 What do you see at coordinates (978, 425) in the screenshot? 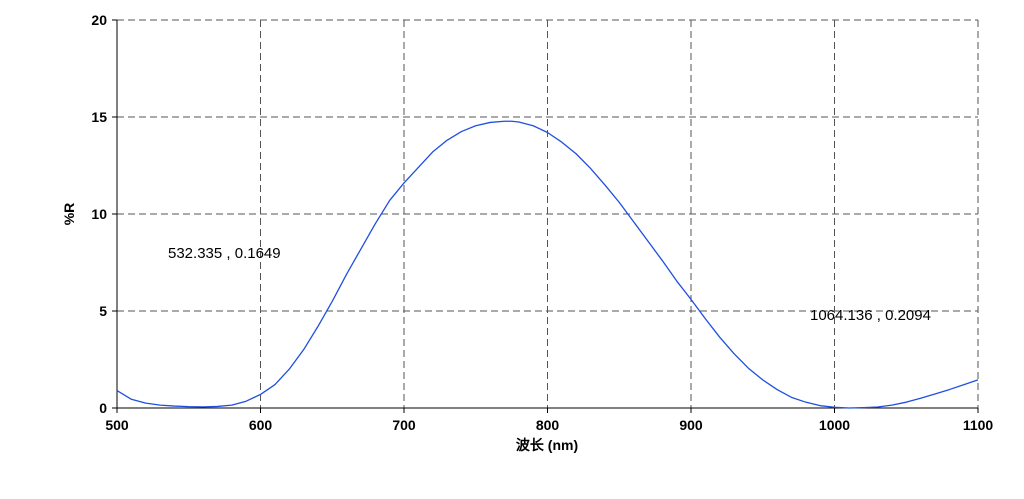
I see `x-tick-label: 1100` at bounding box center [978, 425].